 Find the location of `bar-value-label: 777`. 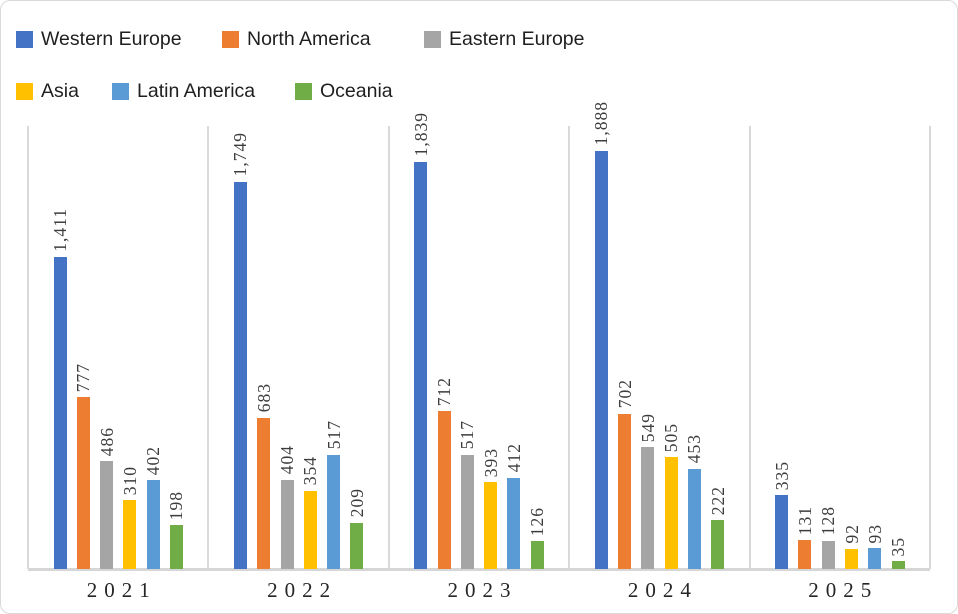

bar-value-label: 777 is located at coordinates (83, 377).